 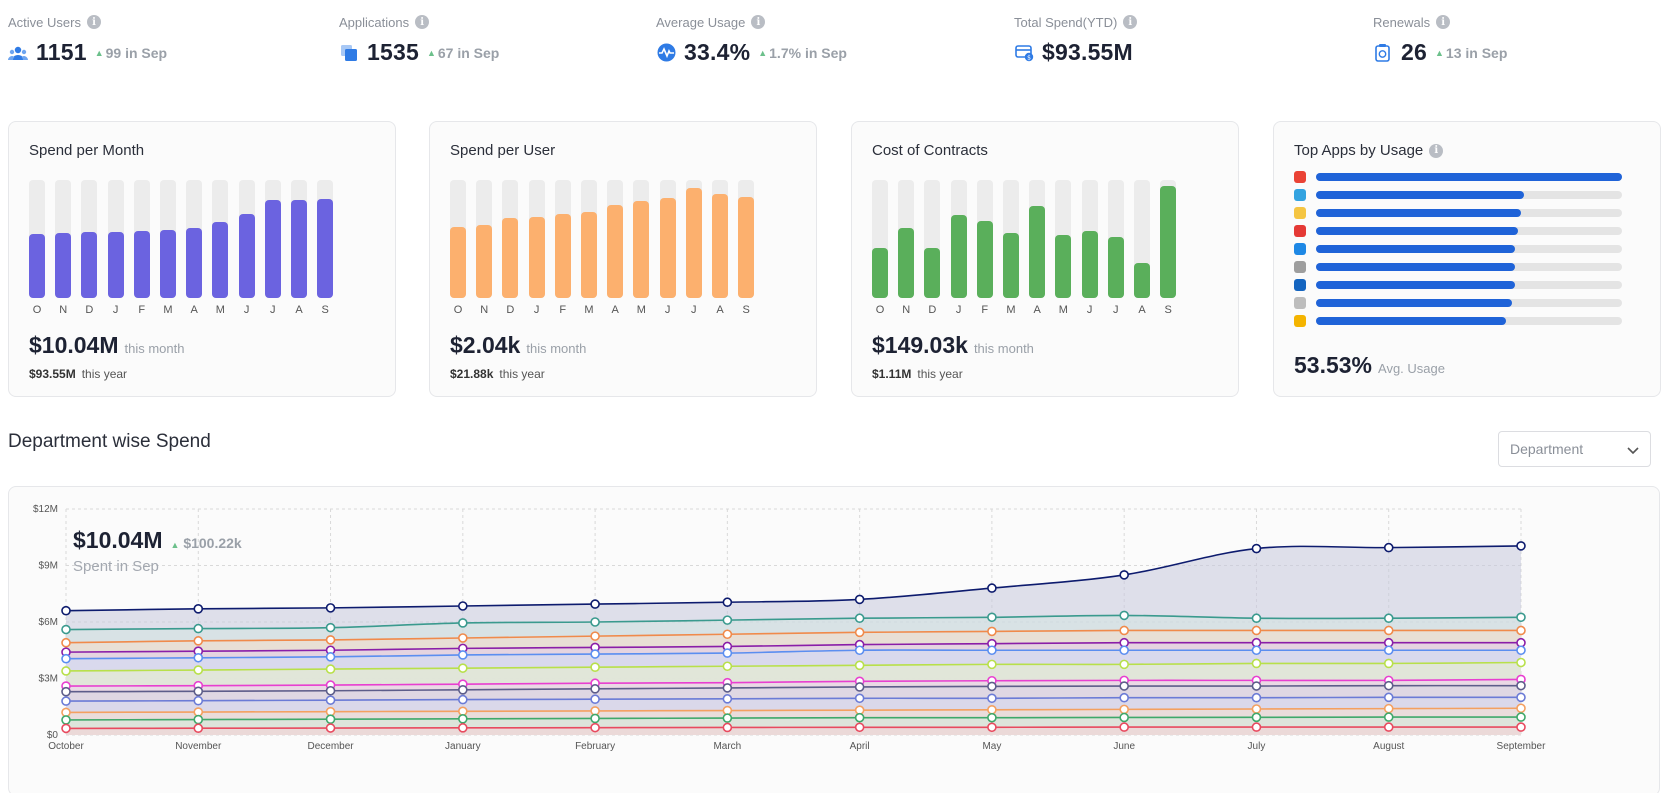 What do you see at coordinates (1547, 449) in the screenshot?
I see `department-select-value: Department` at bounding box center [1547, 449].